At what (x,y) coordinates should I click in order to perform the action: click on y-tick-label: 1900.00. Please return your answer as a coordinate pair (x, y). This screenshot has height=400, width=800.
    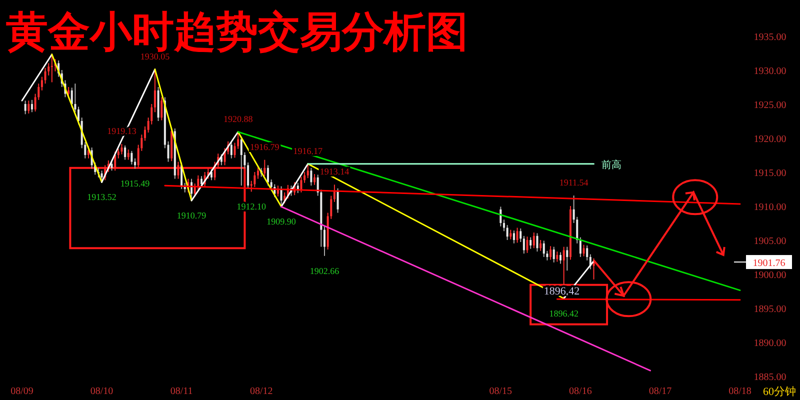
    Looking at the image, I should click on (770, 275).